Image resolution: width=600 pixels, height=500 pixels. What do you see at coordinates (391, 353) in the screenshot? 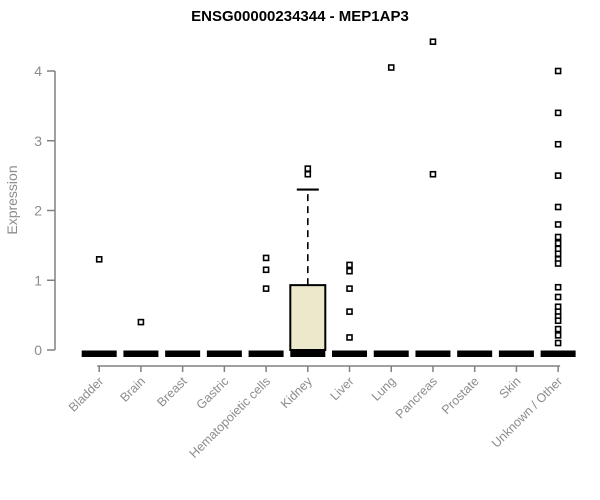
I see `median-bar-lung` at bounding box center [391, 353].